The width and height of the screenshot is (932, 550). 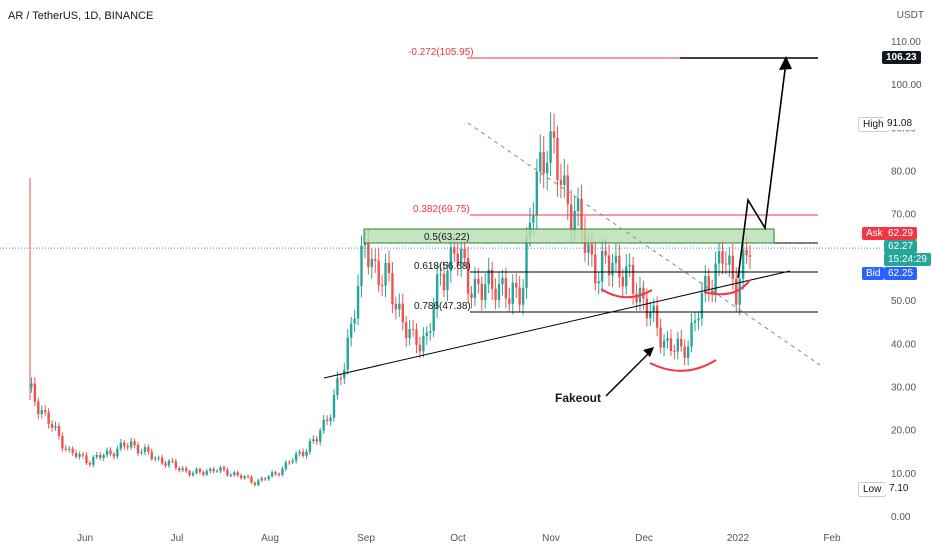 I want to click on bid-value: 62.25, so click(x=901, y=273).